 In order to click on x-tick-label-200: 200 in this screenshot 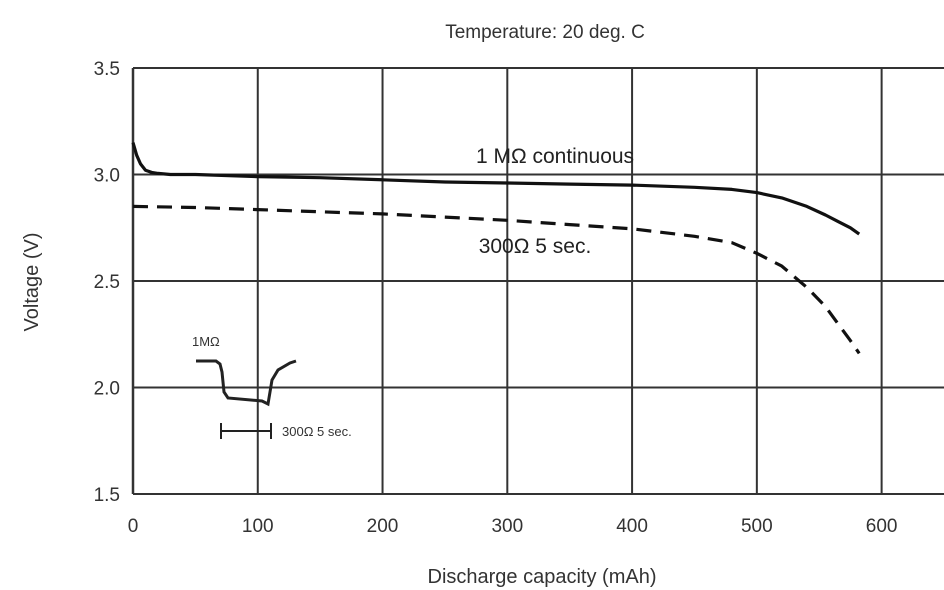, I will do `click(383, 526)`.